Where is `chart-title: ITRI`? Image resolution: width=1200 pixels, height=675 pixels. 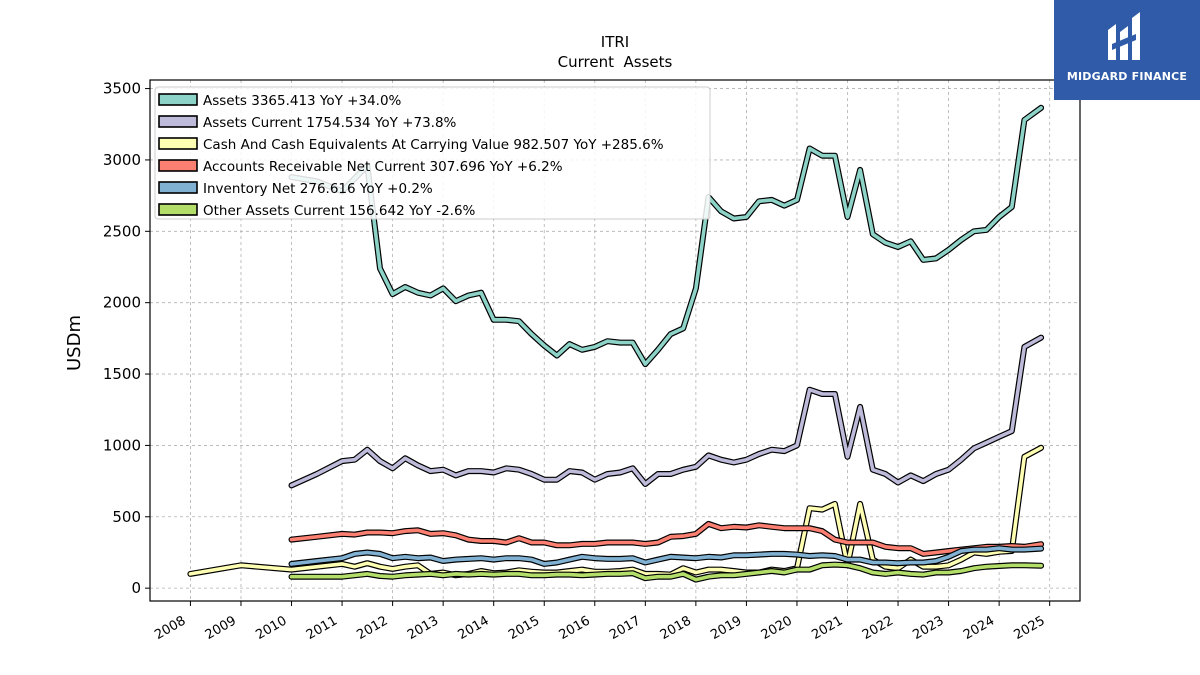 chart-title: ITRI is located at coordinates (615, 42).